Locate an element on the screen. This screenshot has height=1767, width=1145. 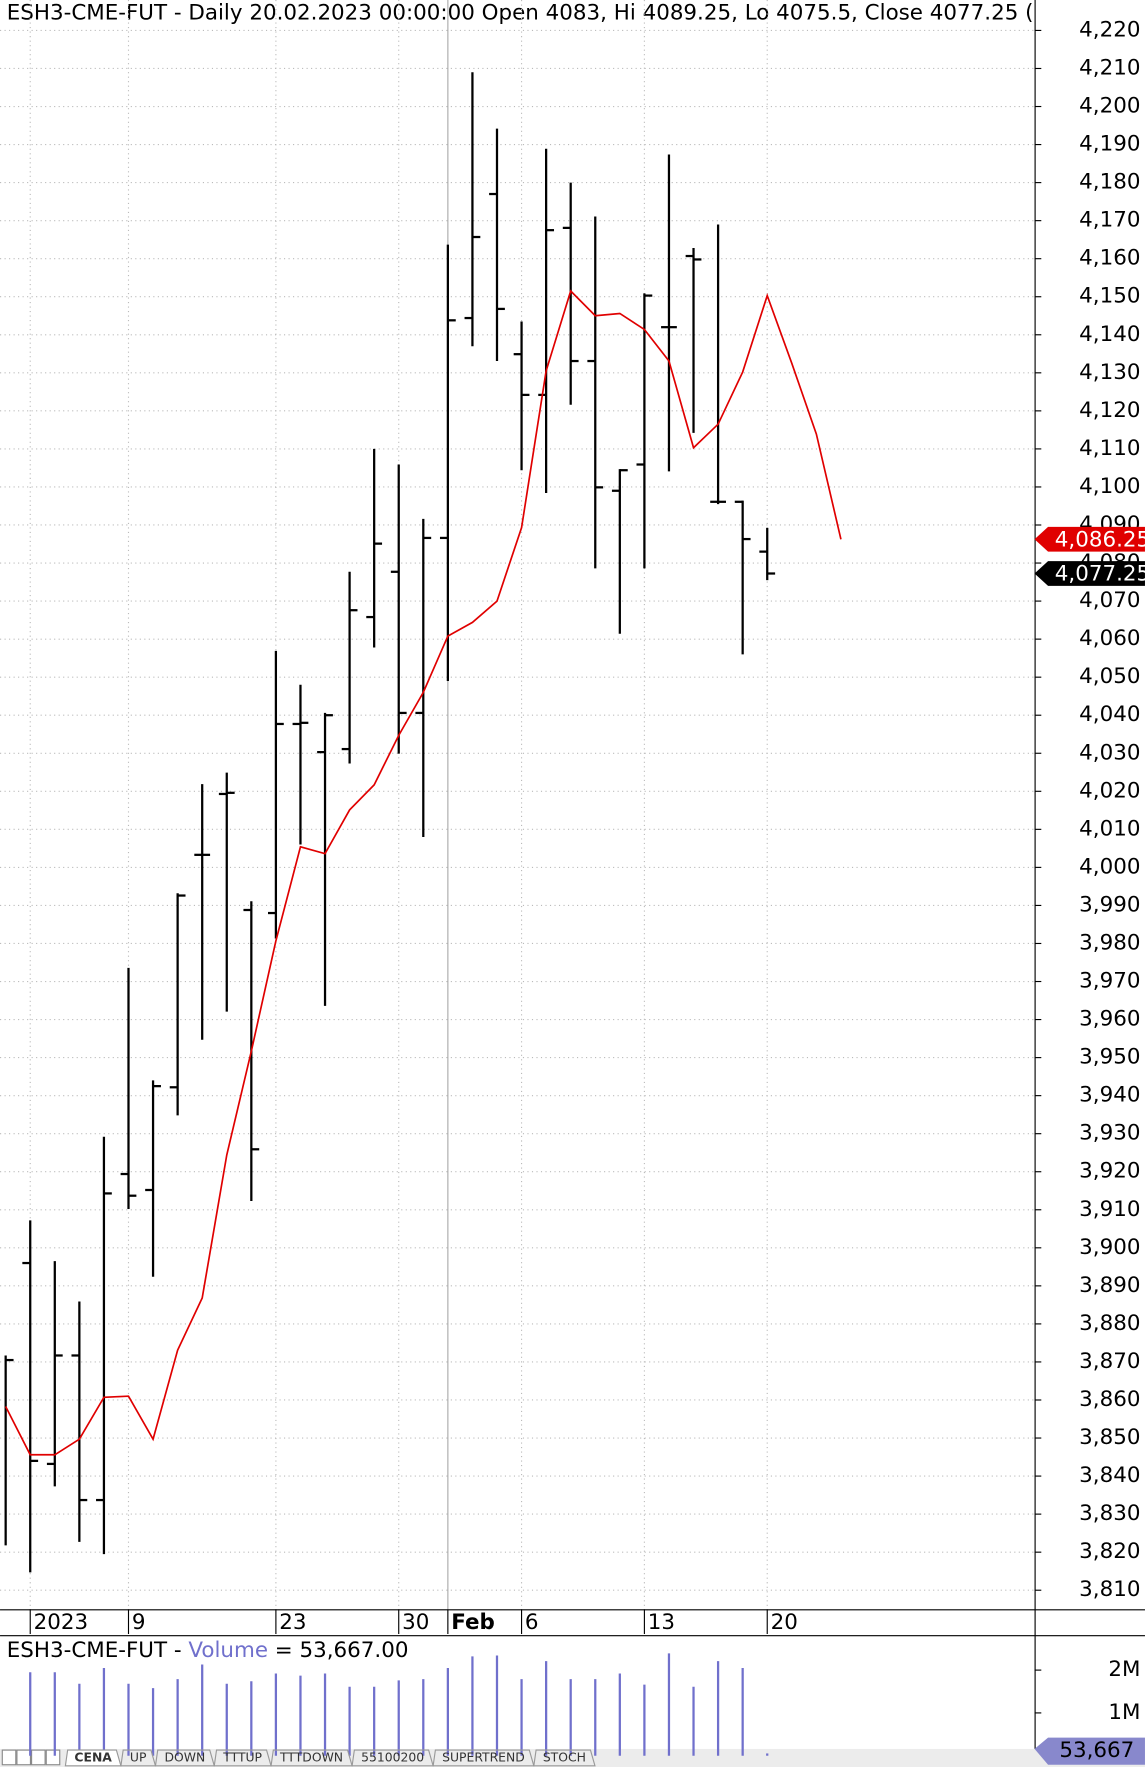
y-tick-label: 3,940 is located at coordinates (1109, 1095).